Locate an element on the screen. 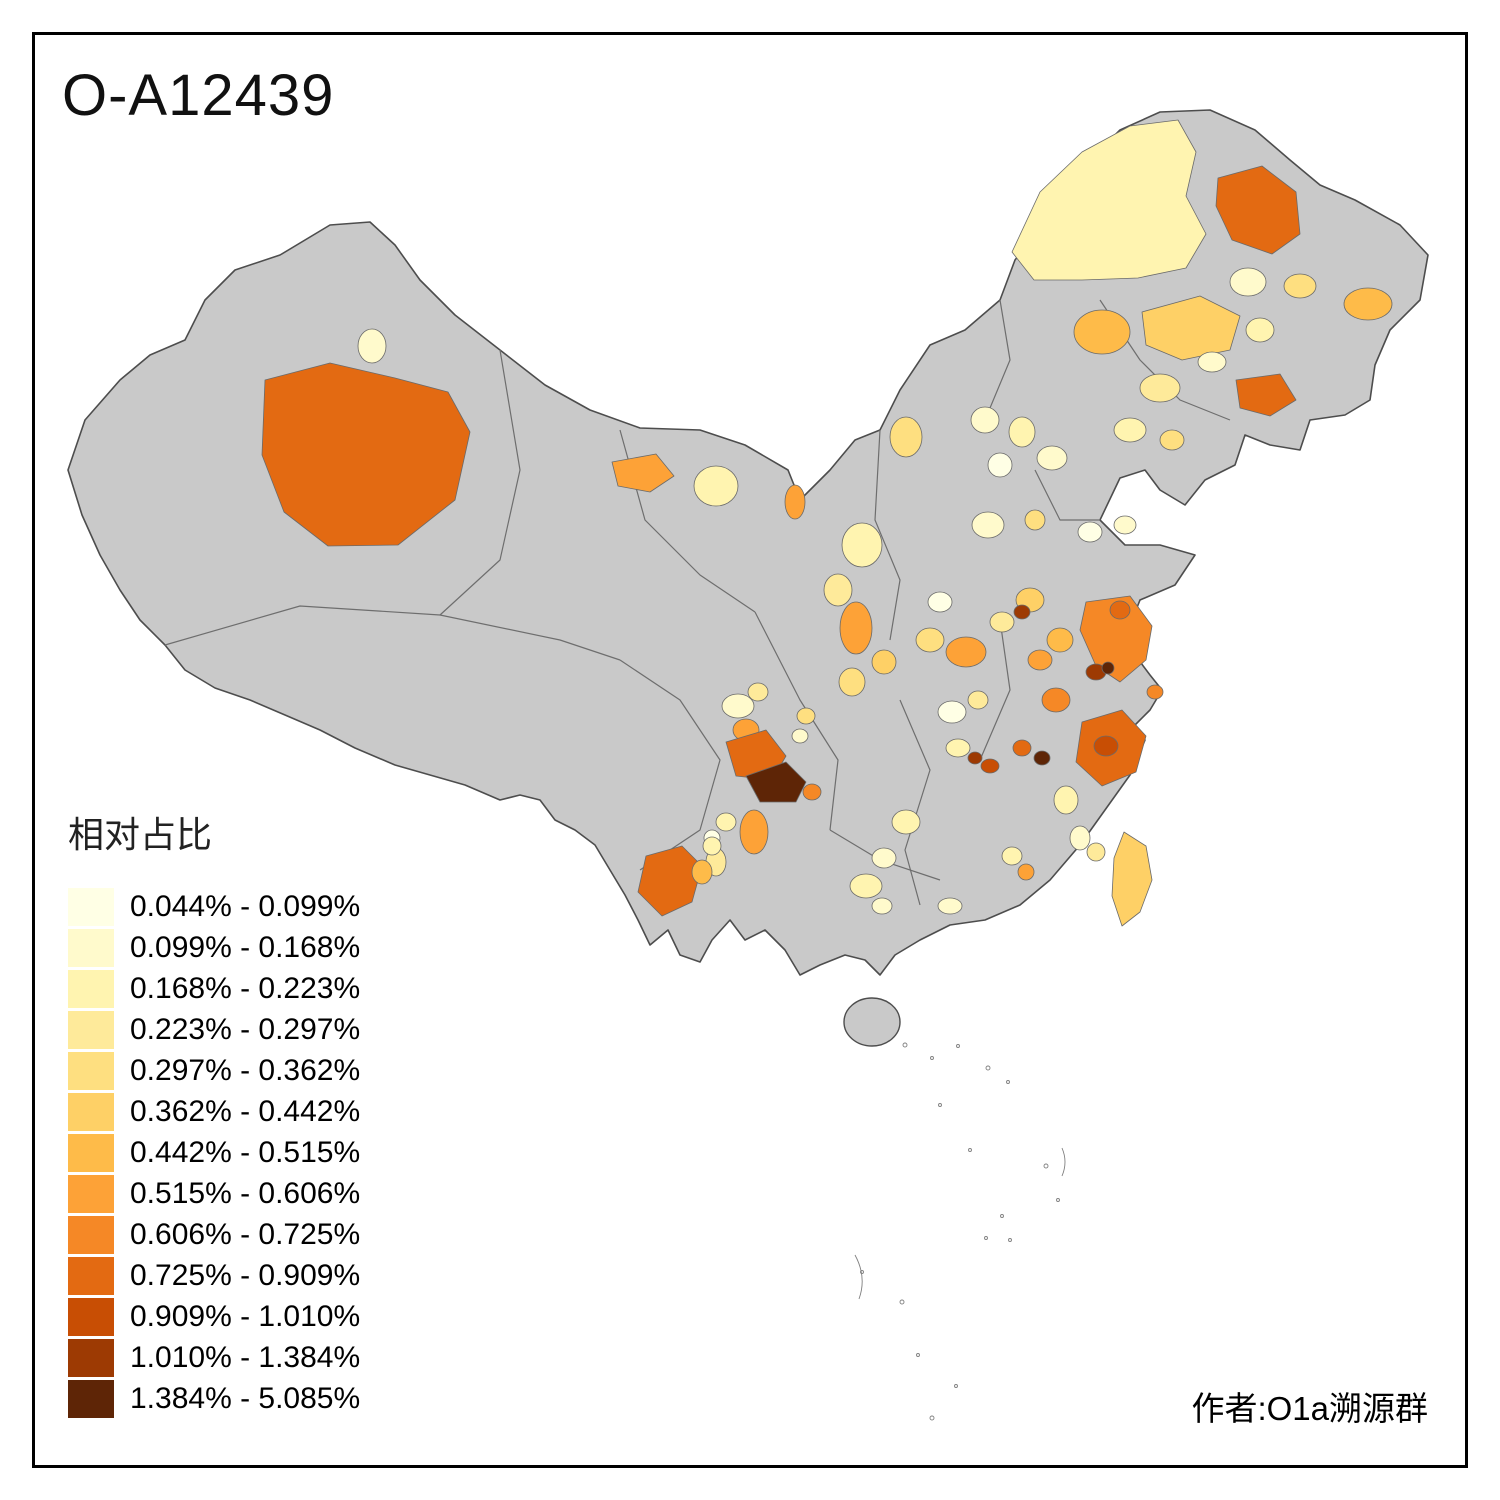 The width and height of the screenshot is (1500, 1500). legend-row: 0.297% - 0.362% is located at coordinates (214, 1071).